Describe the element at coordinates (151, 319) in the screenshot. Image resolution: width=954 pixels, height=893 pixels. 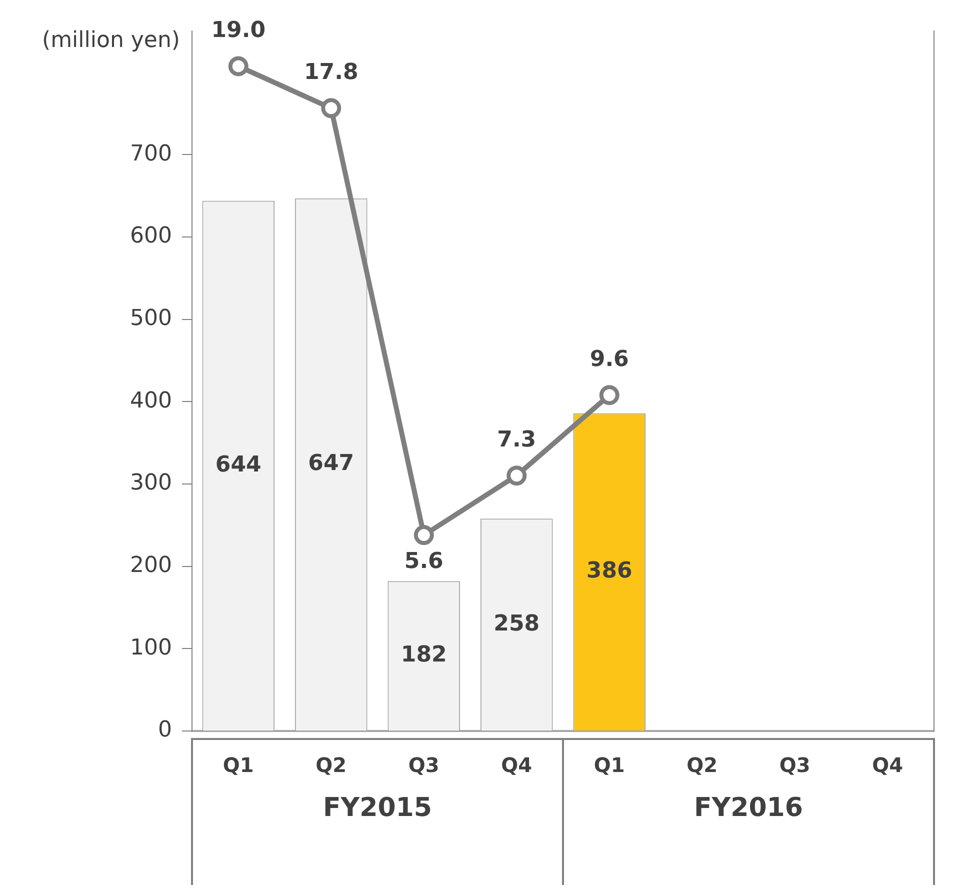
I see `y-tick-label: 500` at that location.